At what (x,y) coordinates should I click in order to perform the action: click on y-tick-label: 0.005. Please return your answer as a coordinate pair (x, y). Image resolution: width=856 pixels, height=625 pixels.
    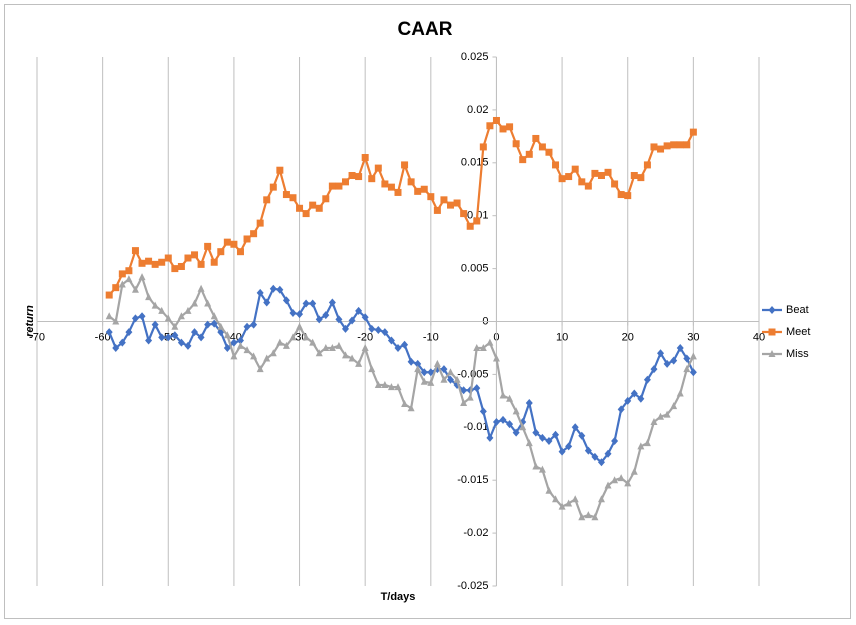
    Looking at the image, I should click on (475, 269).